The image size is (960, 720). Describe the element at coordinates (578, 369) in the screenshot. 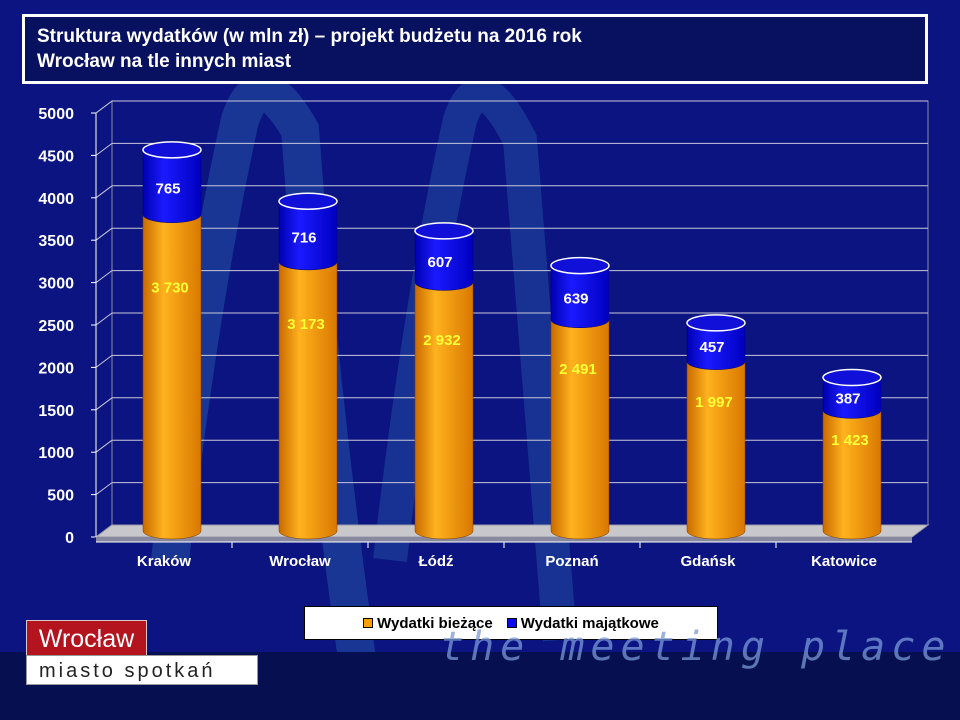

I see `data-label-current: 2 491` at that location.